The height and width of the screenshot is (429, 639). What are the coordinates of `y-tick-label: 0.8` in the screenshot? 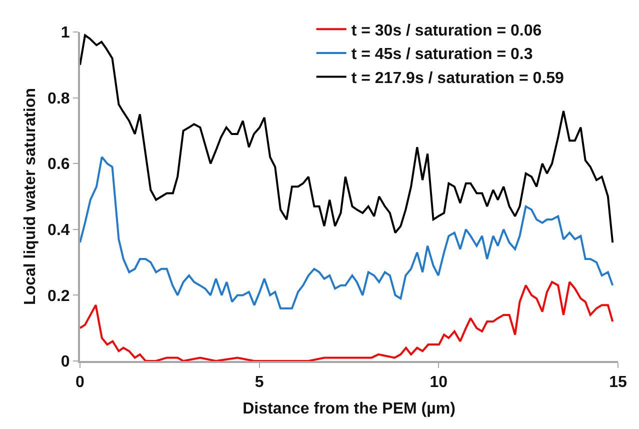 It's located at (59, 99).